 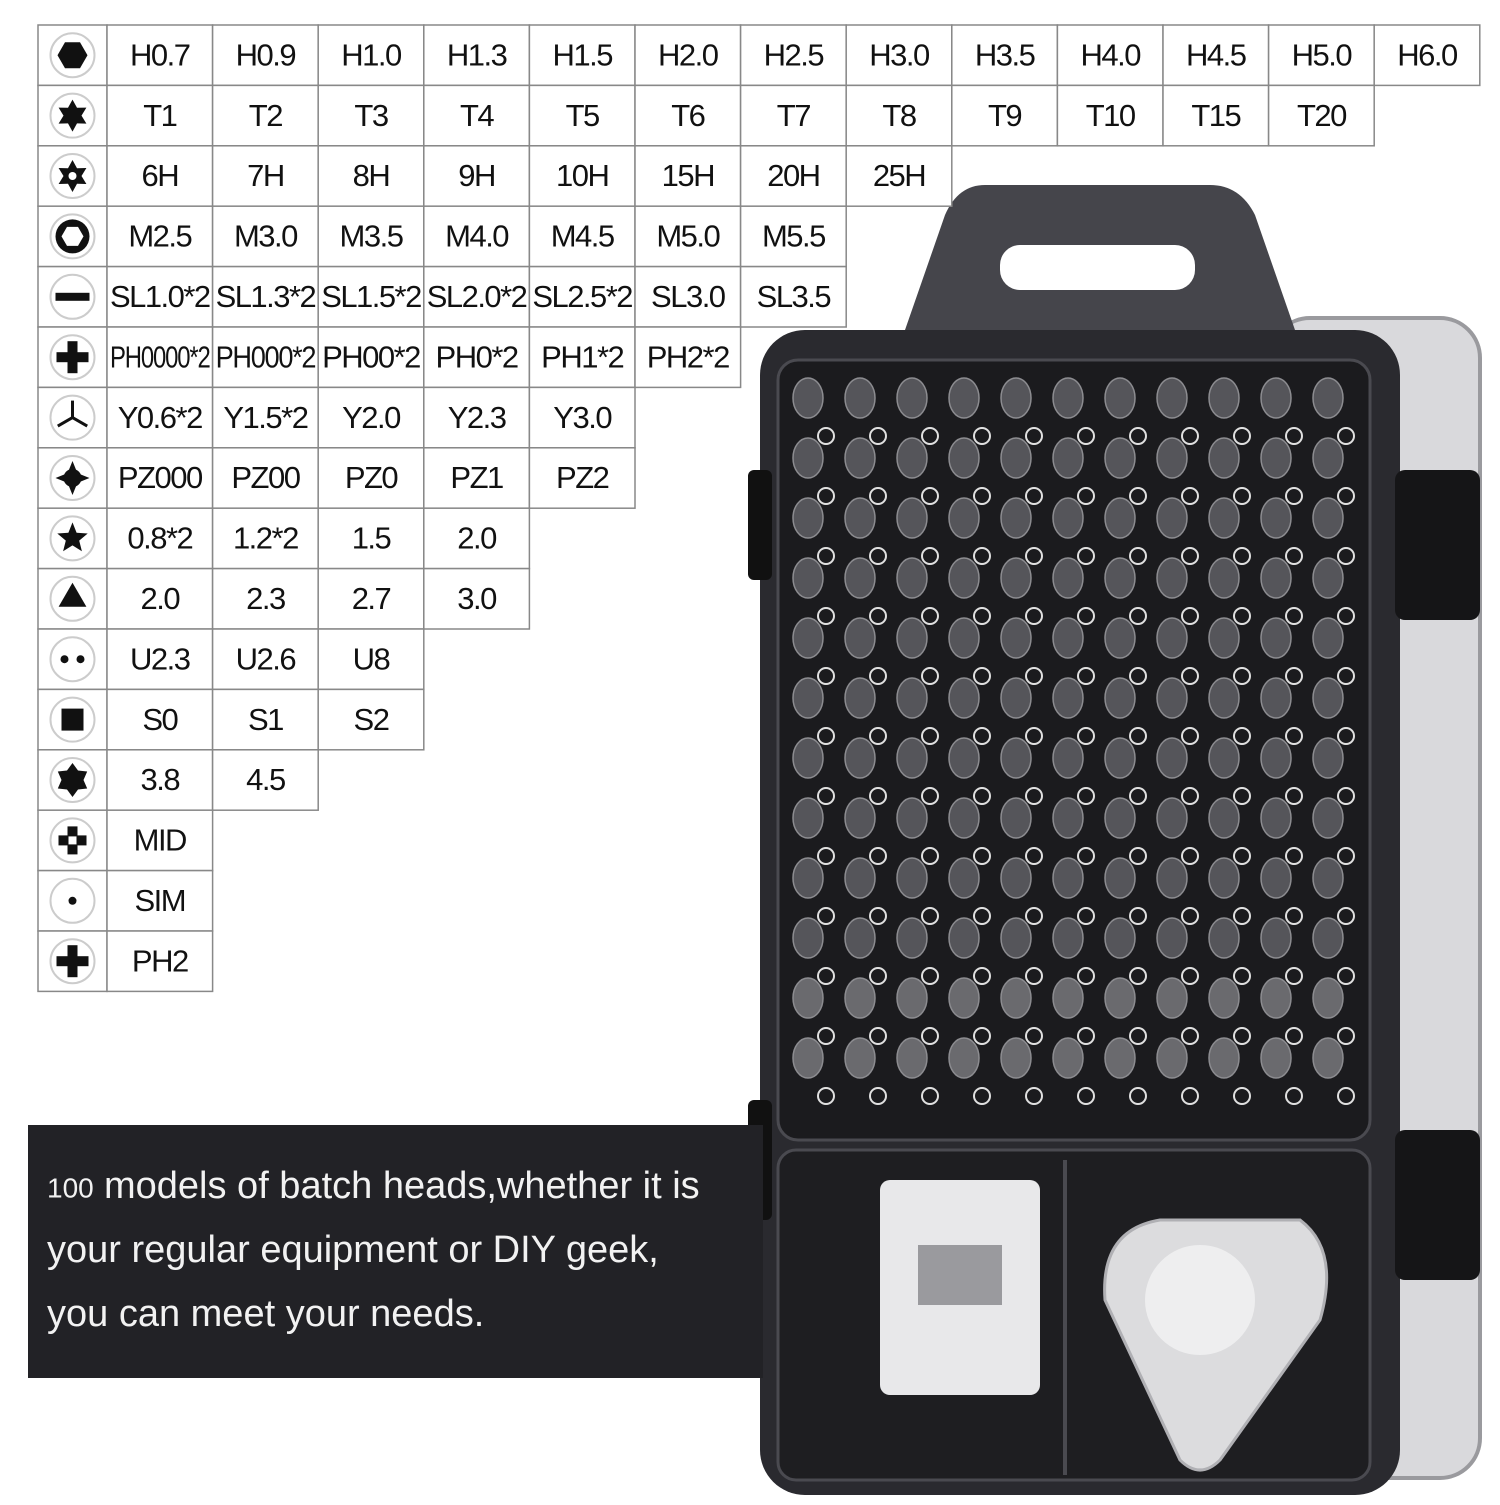 What do you see at coordinates (582, 356) in the screenshot?
I see `cell-label: PH1*2` at bounding box center [582, 356].